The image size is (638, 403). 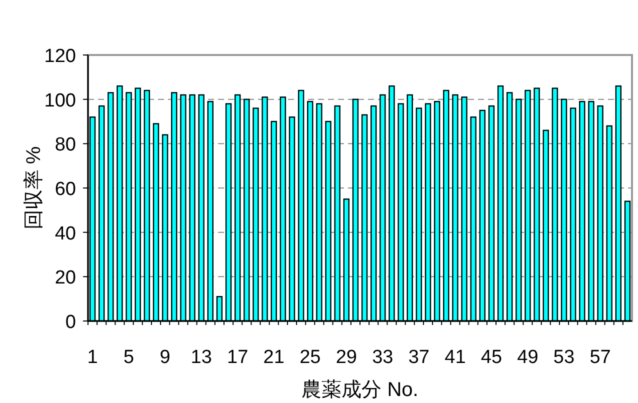 I want to click on x-tick-label: 13, so click(x=201, y=357).